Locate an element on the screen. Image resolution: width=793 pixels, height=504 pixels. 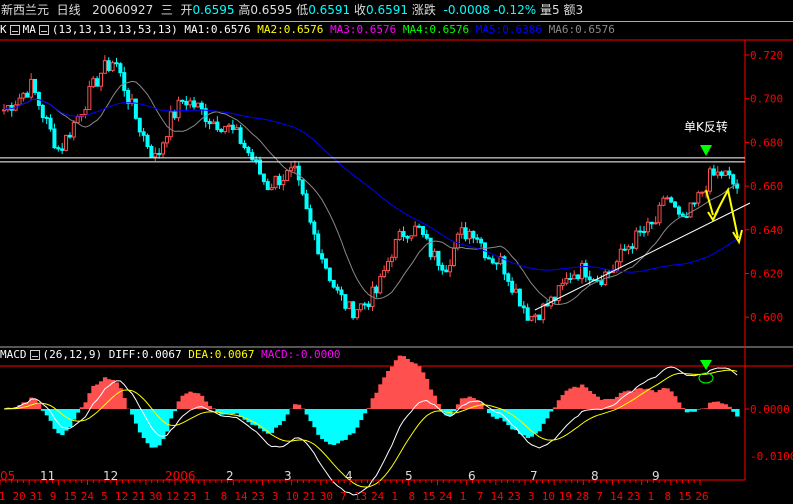
k-toggle is located at coordinates (14, 30).